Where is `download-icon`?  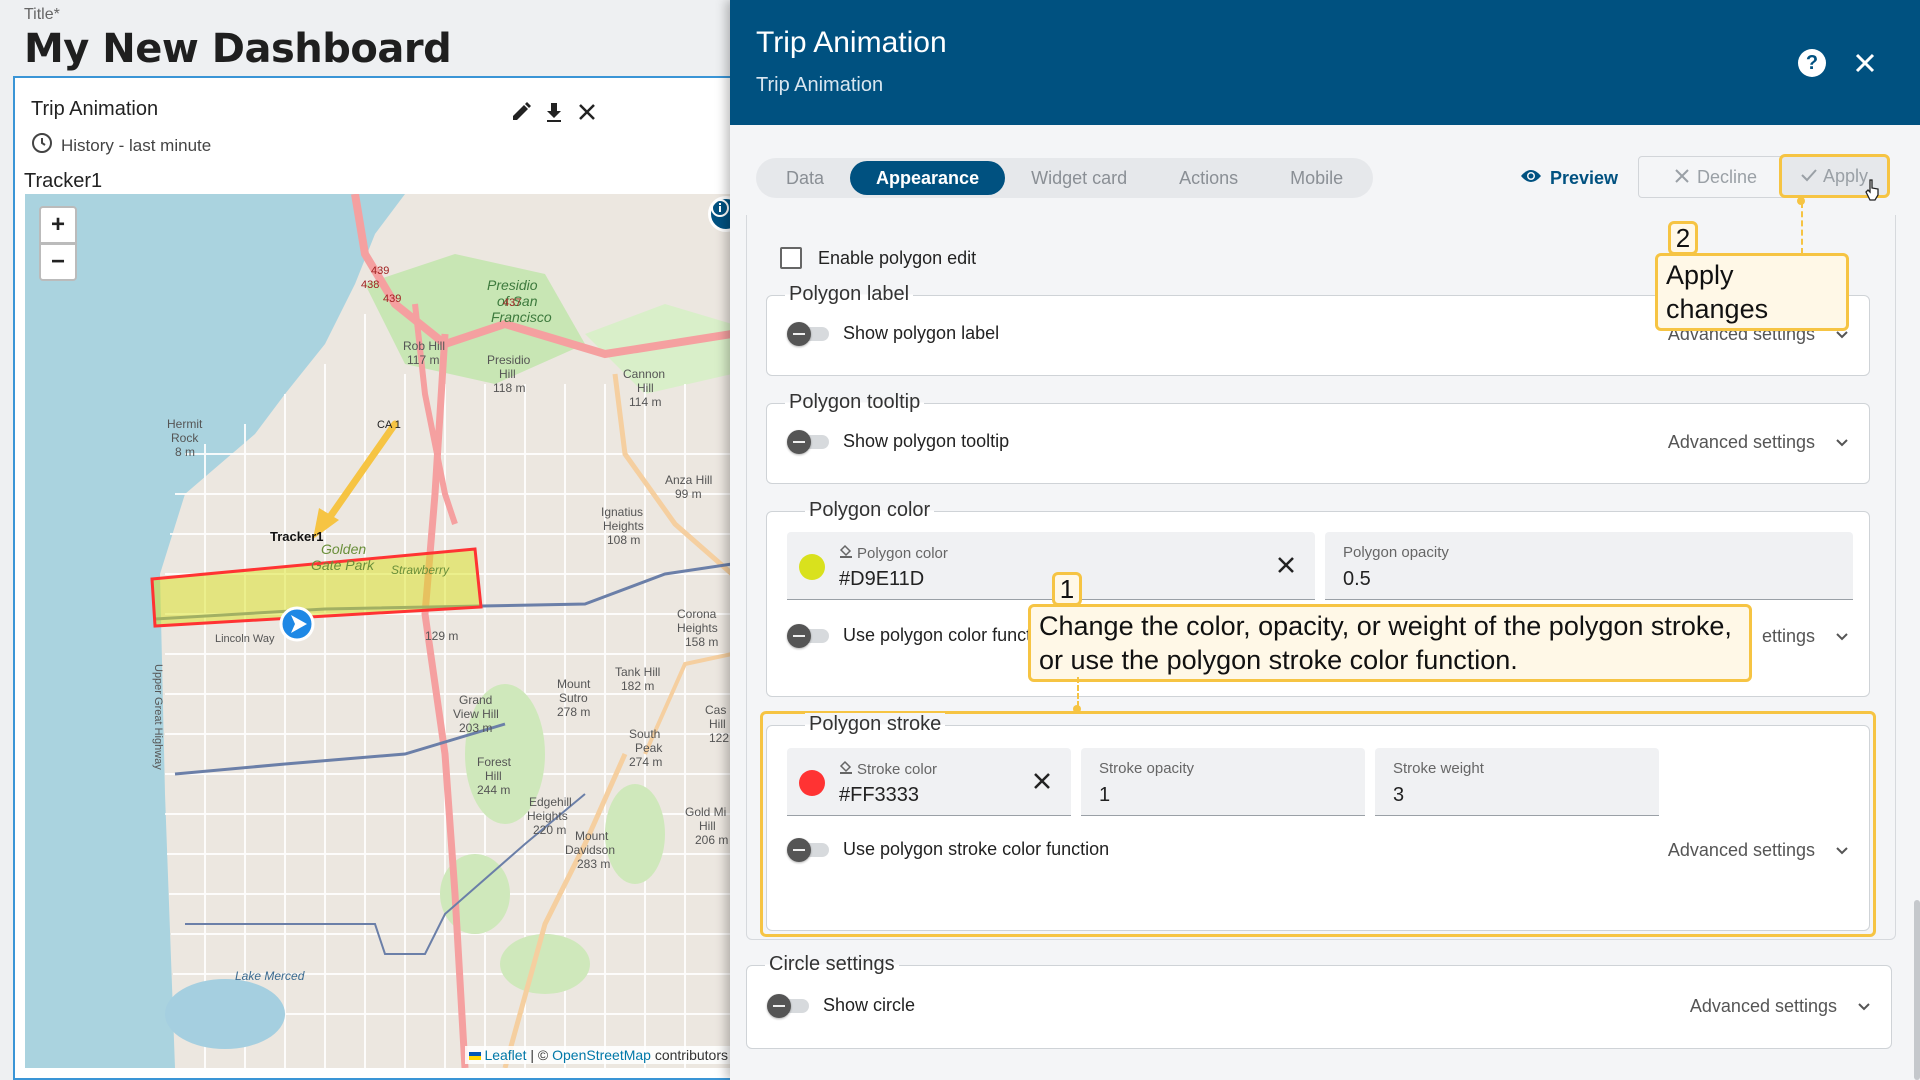
download-icon is located at coordinates (554, 112).